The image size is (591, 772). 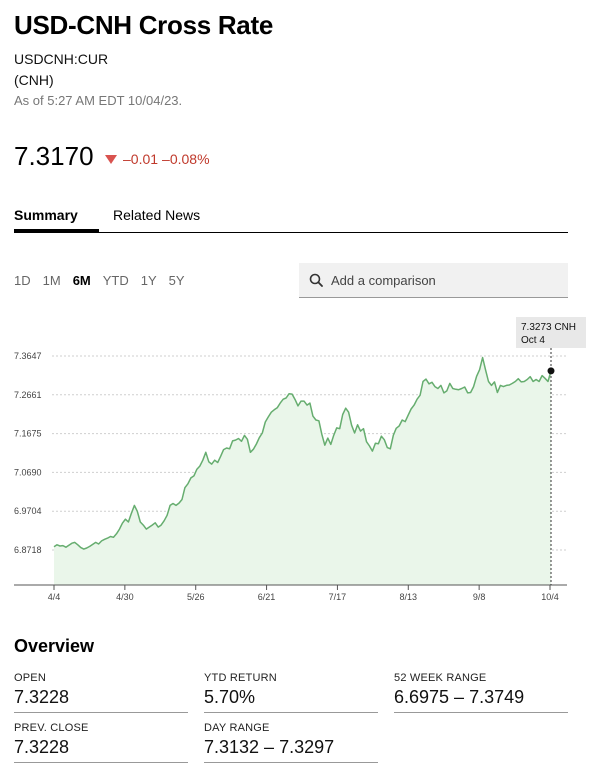 What do you see at coordinates (409, 597) in the screenshot?
I see `x-tick-label: 8/13` at bounding box center [409, 597].